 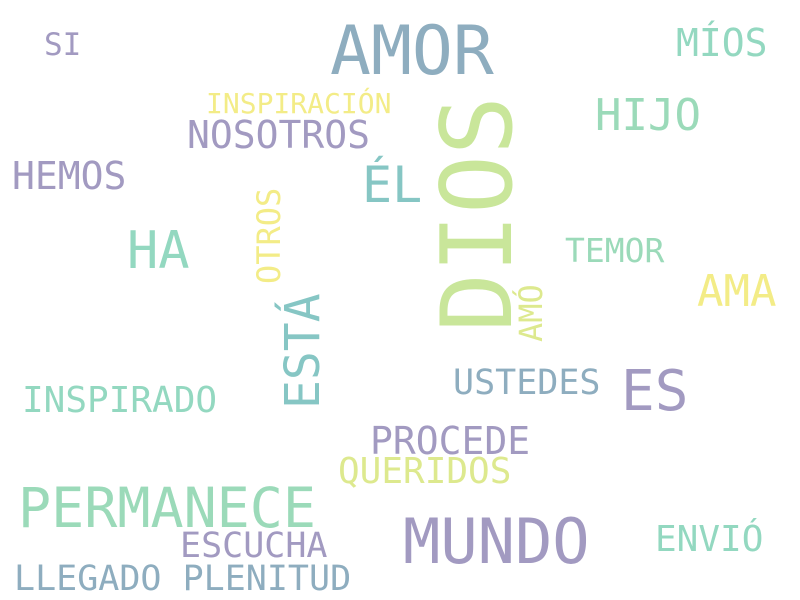 What do you see at coordinates (648, 115) in the screenshot?
I see `word-hijo: HIJO` at bounding box center [648, 115].